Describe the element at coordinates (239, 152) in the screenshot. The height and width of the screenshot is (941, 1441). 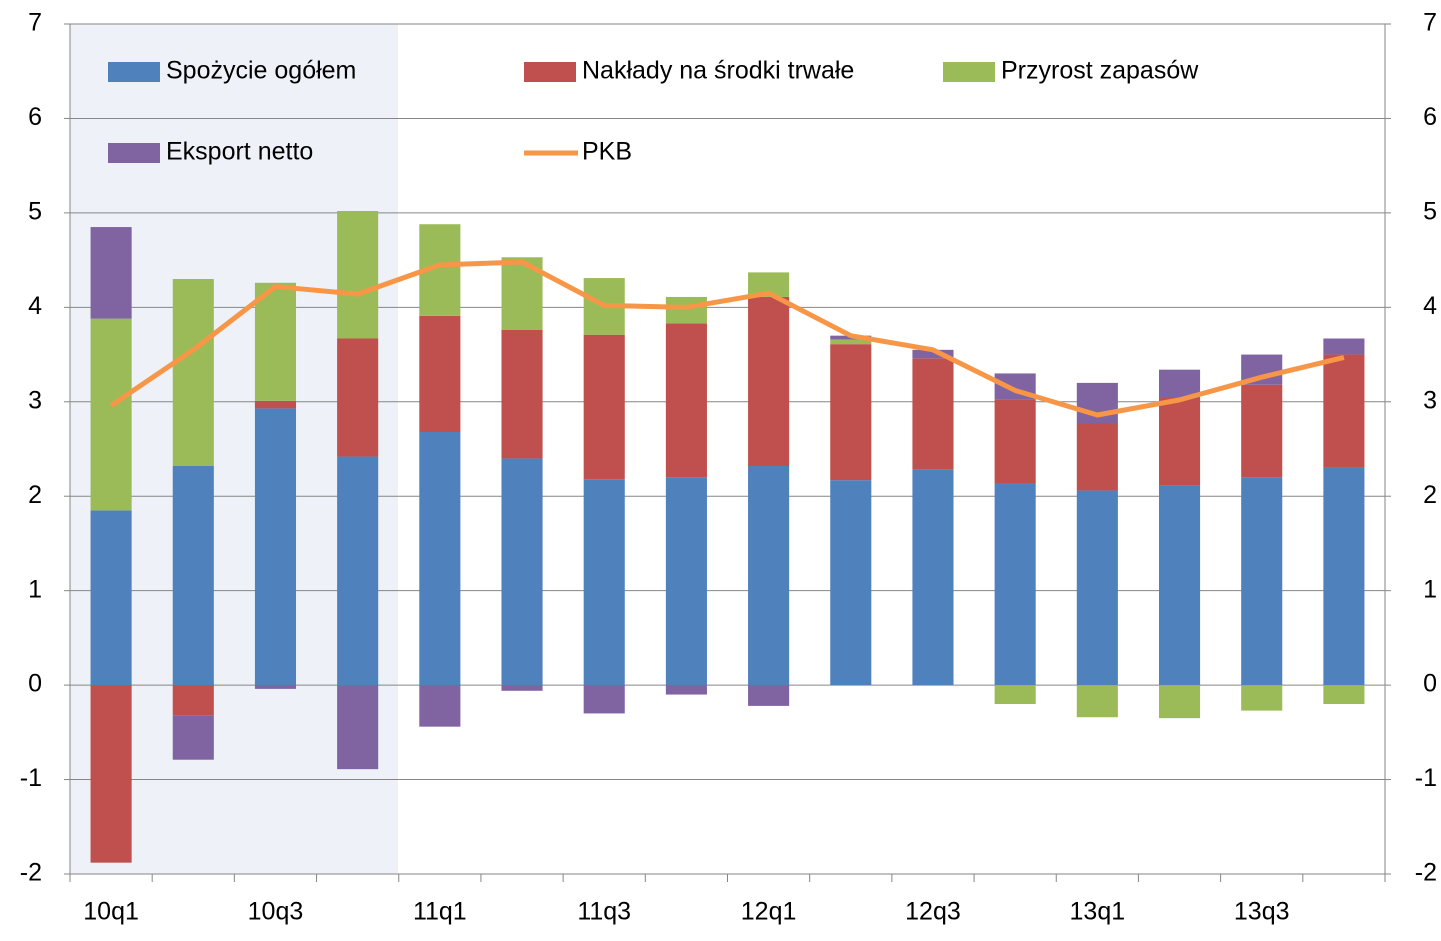
I see `legend-label: Eksport netto` at that location.